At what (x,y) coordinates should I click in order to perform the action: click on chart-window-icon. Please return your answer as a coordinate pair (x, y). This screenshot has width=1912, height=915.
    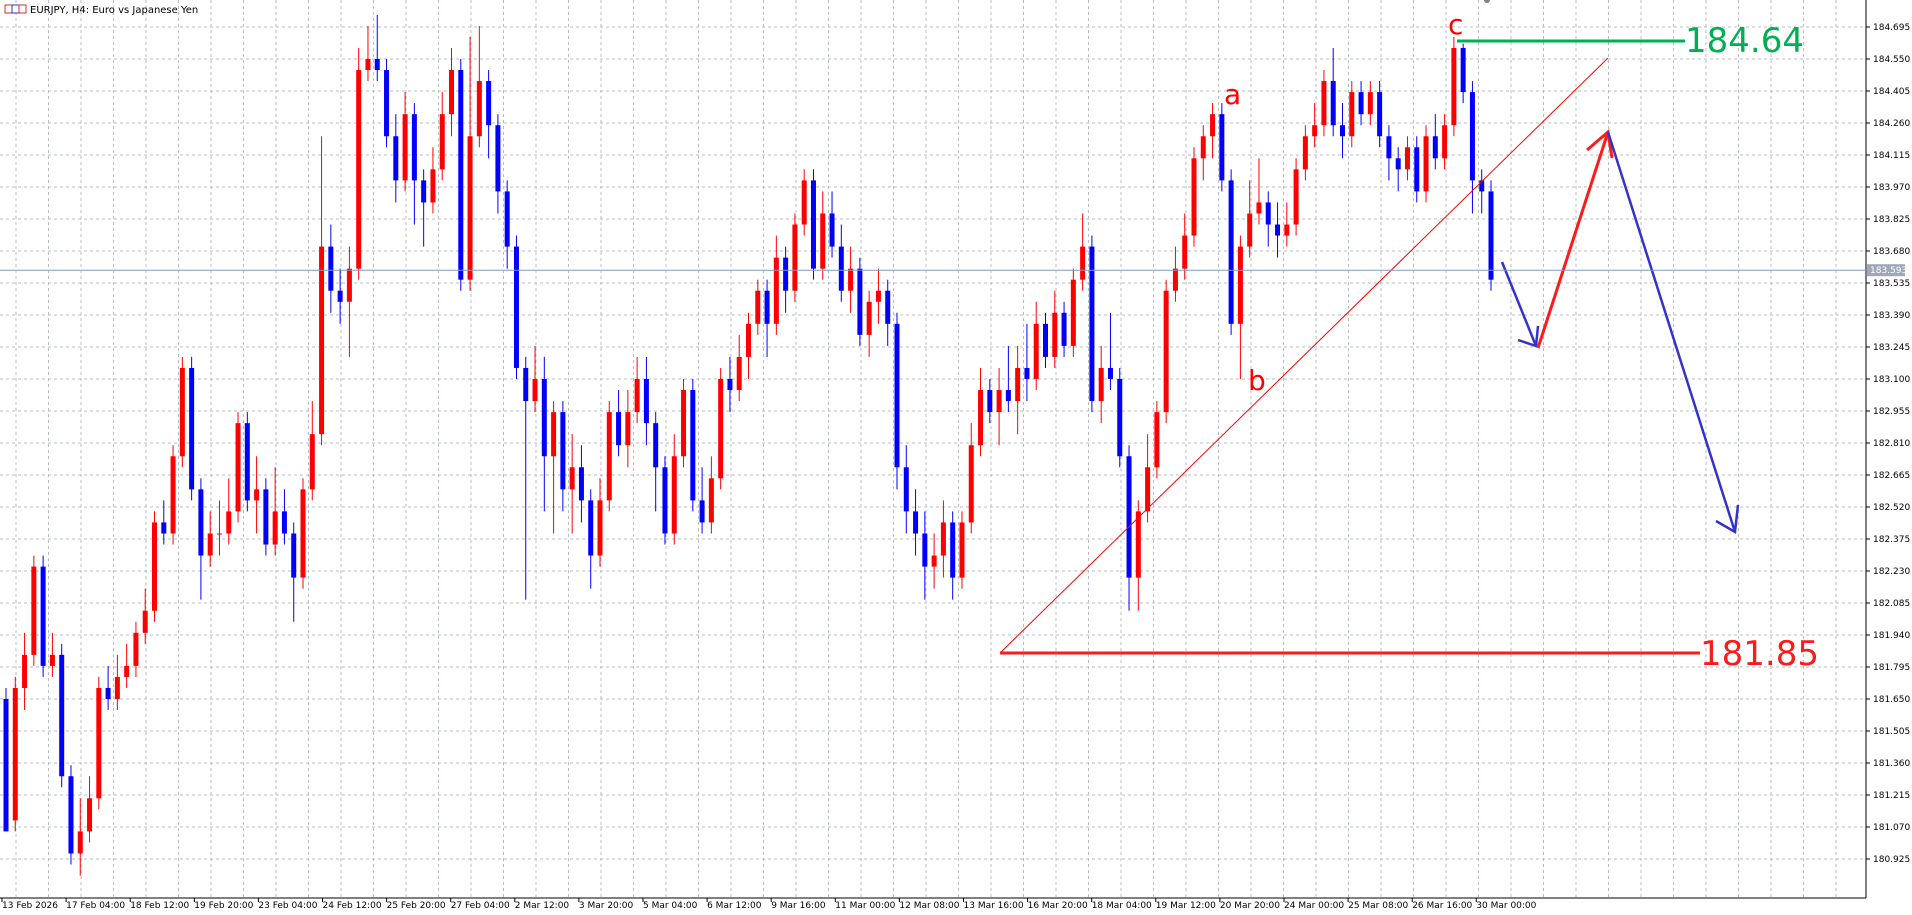
    Looking at the image, I should click on (15, 9).